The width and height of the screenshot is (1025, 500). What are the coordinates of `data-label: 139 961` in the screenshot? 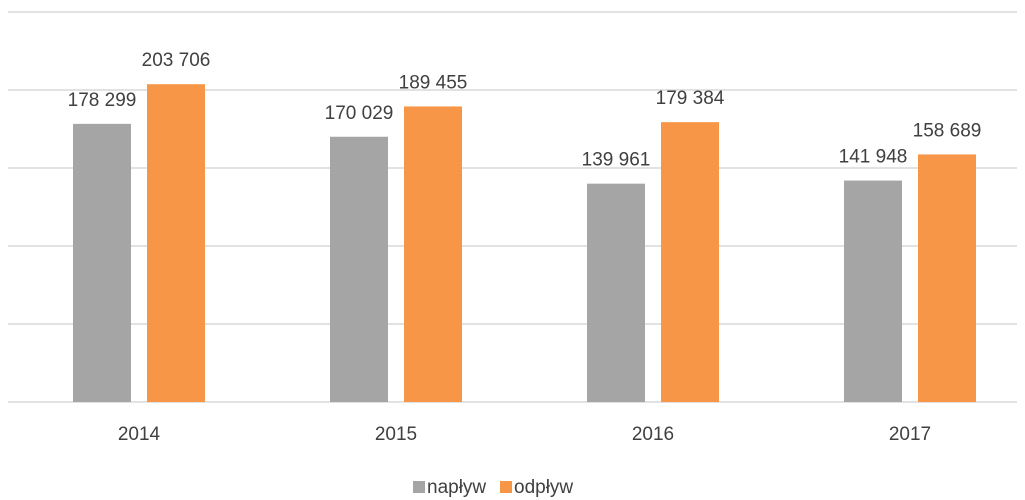 It's located at (616, 160).